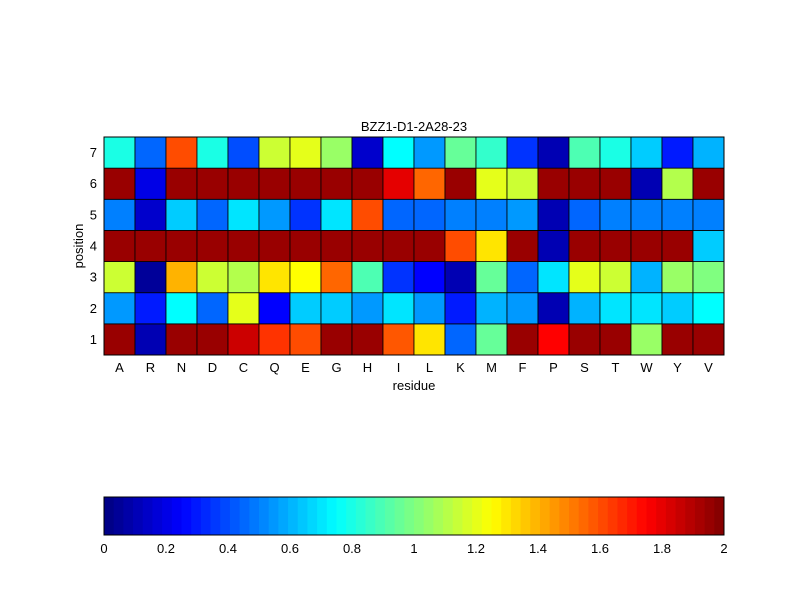 This screenshot has height=600, width=800. I want to click on colorbar-tick-label: 1.6, so click(600, 548).